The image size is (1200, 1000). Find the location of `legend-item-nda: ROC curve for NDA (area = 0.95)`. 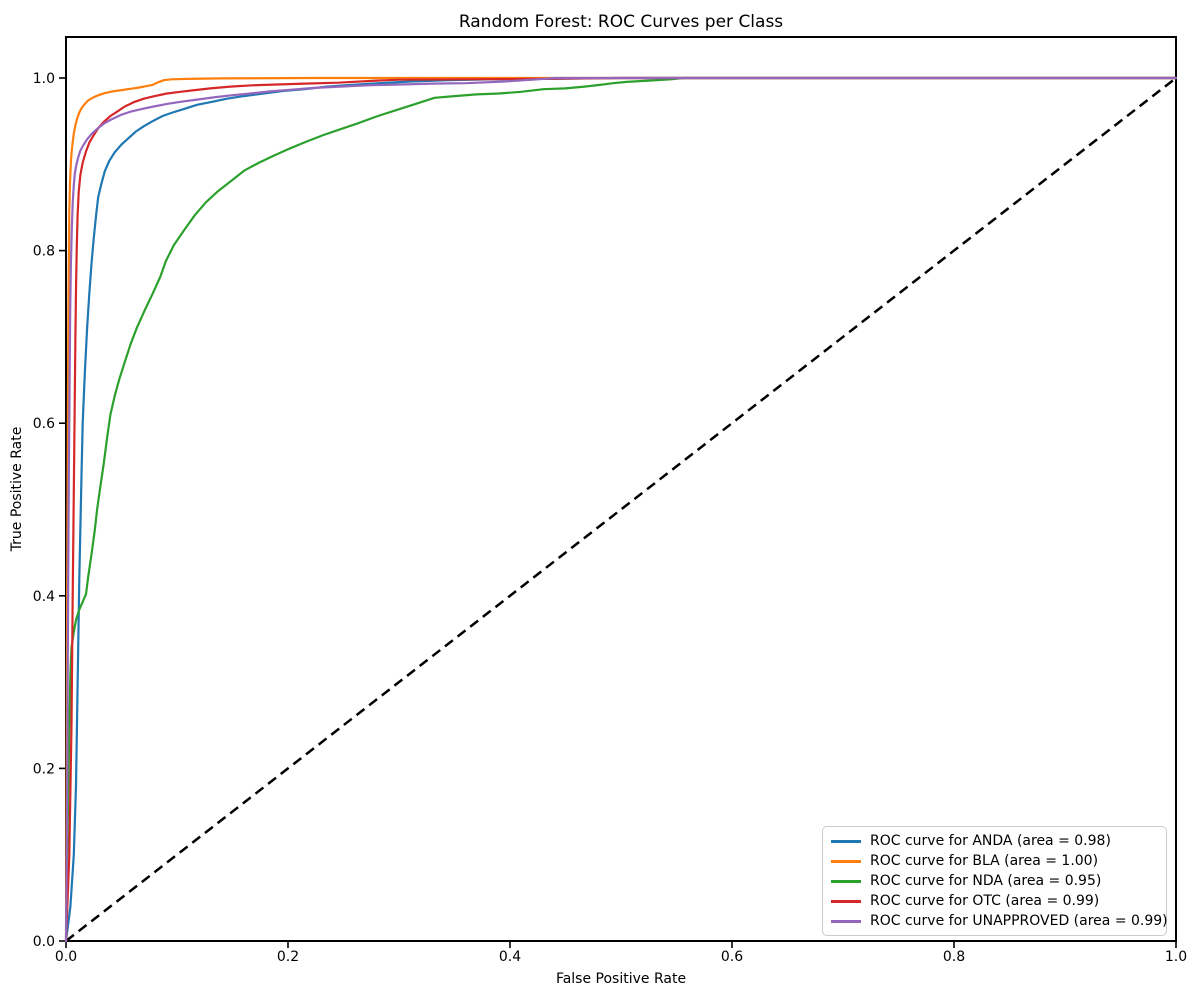

legend-item-nda: ROC curve for NDA (area = 0.95) is located at coordinates (994, 881).